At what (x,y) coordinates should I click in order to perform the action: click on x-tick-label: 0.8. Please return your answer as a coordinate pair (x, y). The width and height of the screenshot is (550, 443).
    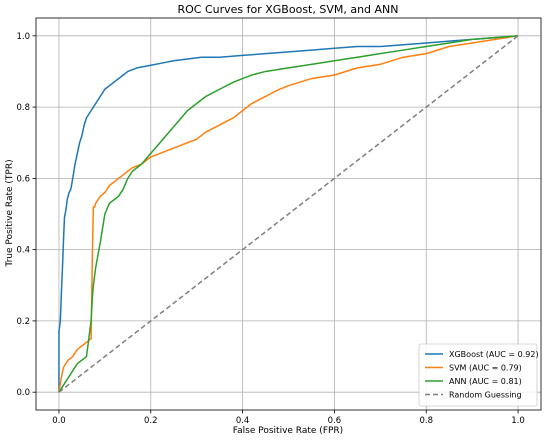
    Looking at the image, I should click on (426, 421).